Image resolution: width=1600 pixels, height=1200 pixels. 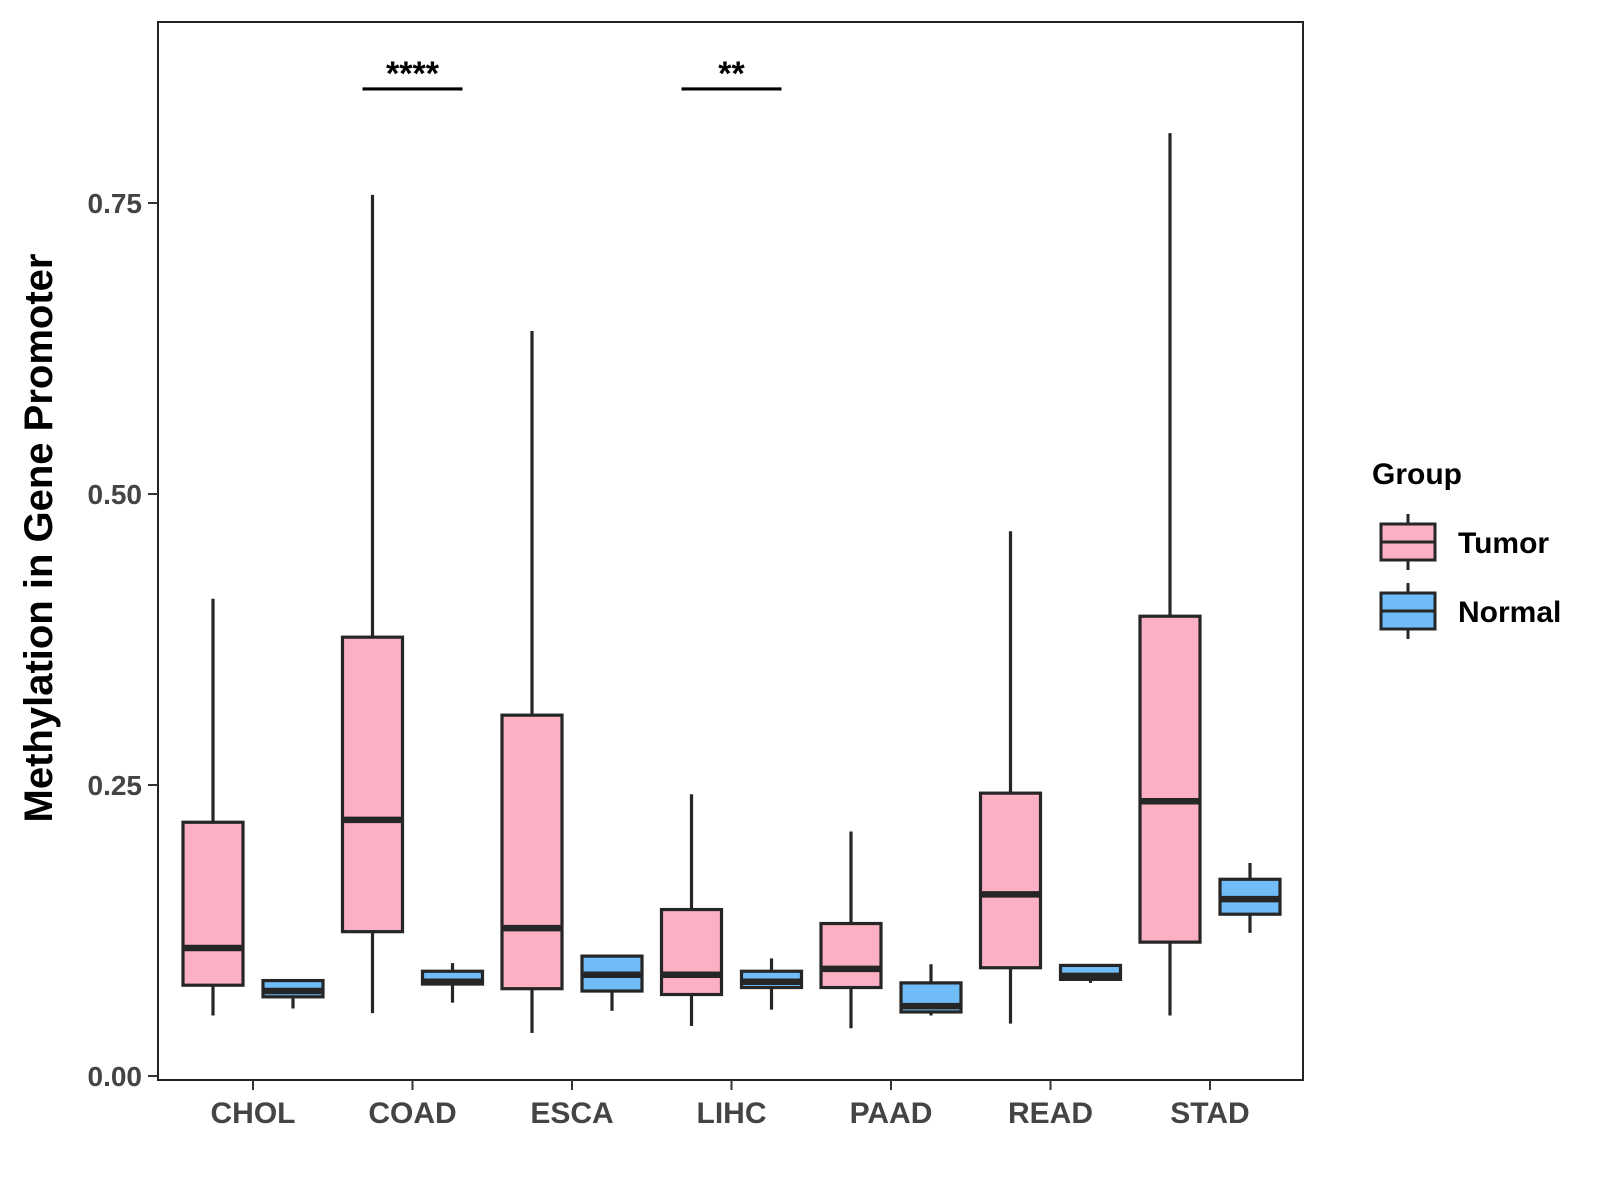 I want to click on legend-label-normal: Normal, so click(x=1509, y=612).